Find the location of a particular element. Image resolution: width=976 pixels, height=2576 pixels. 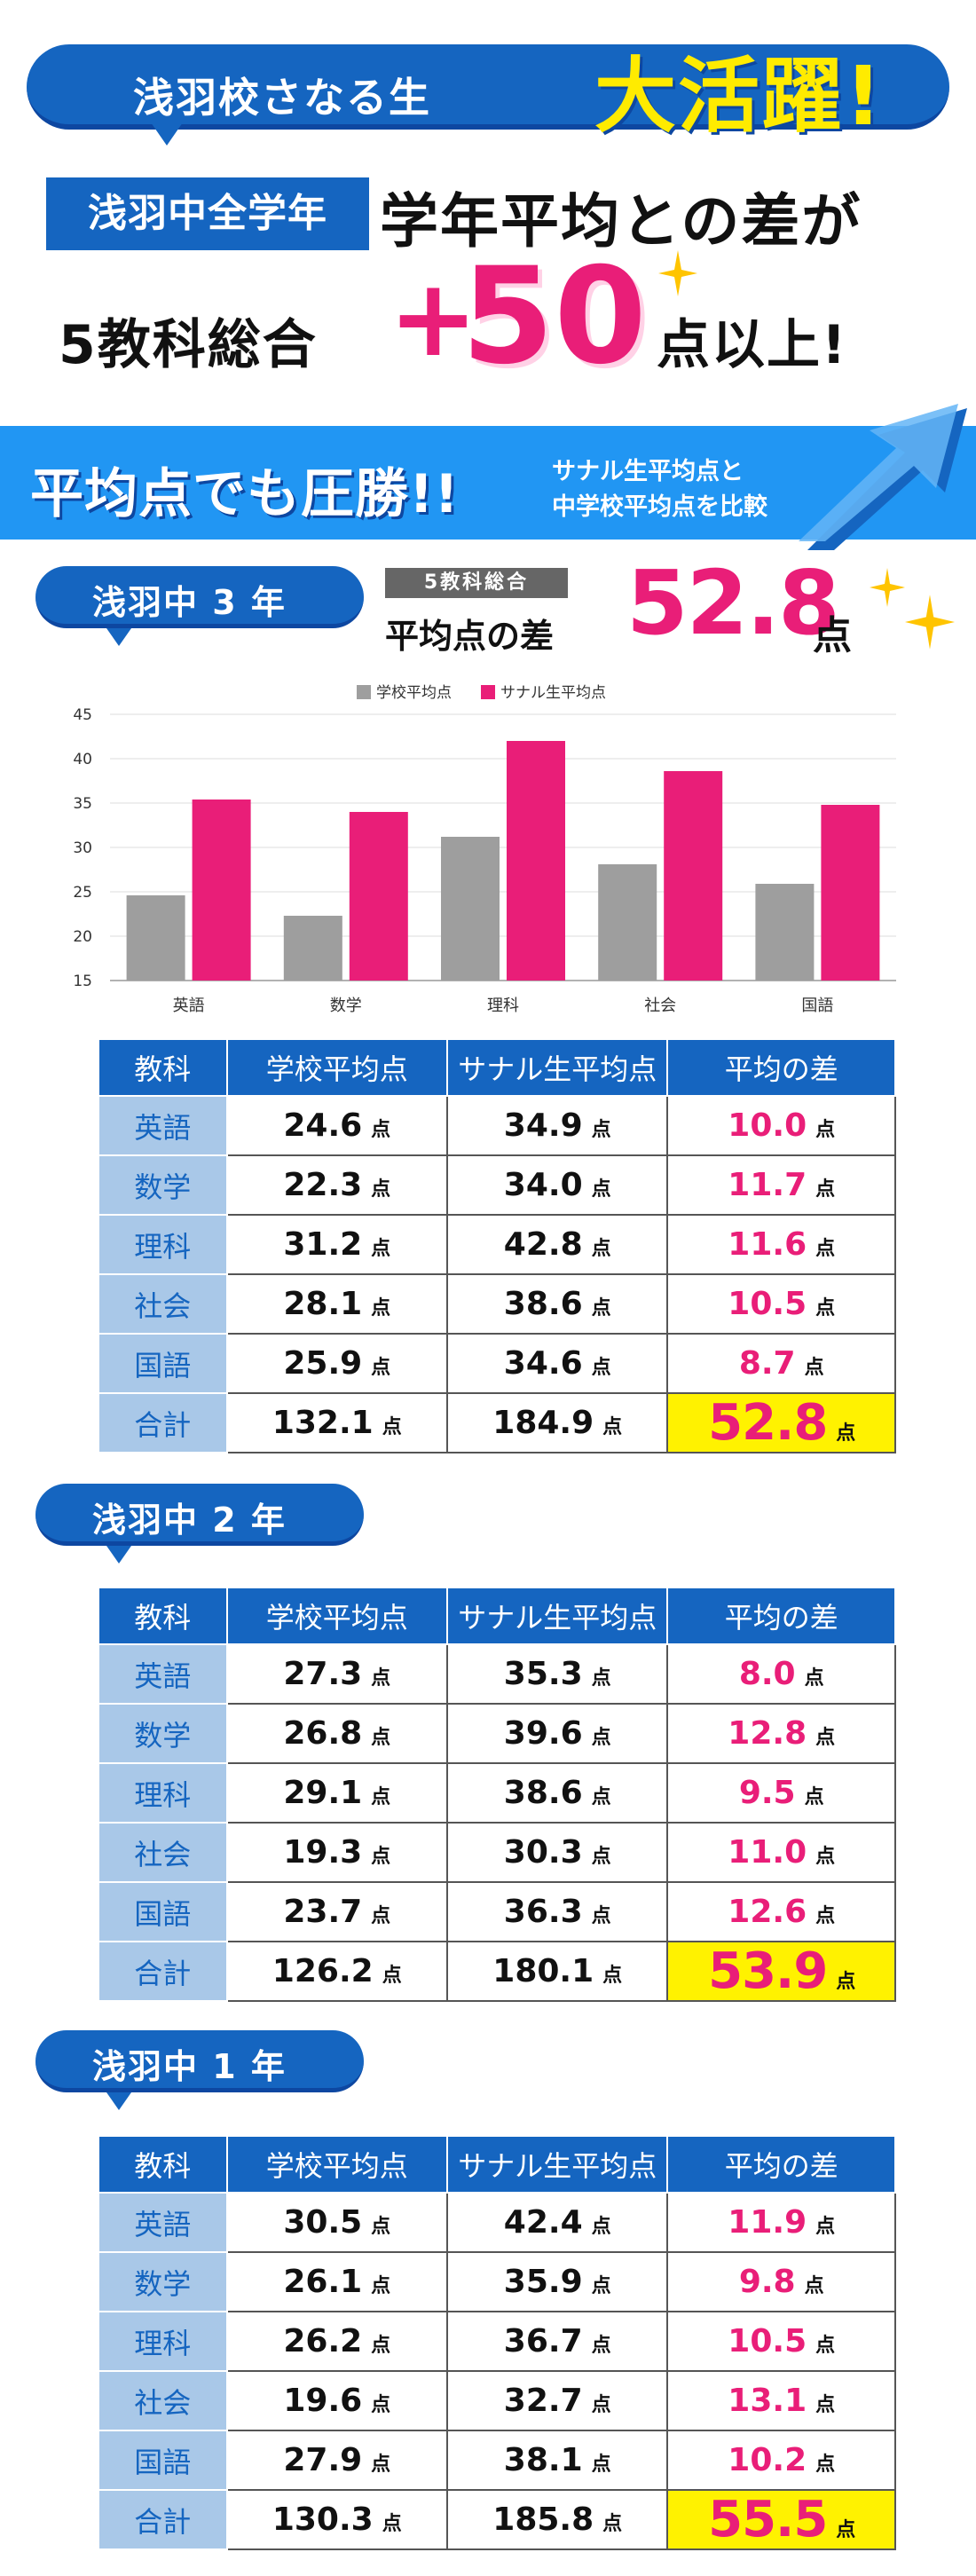

school-value: 31.2 is located at coordinates (323, 1244).